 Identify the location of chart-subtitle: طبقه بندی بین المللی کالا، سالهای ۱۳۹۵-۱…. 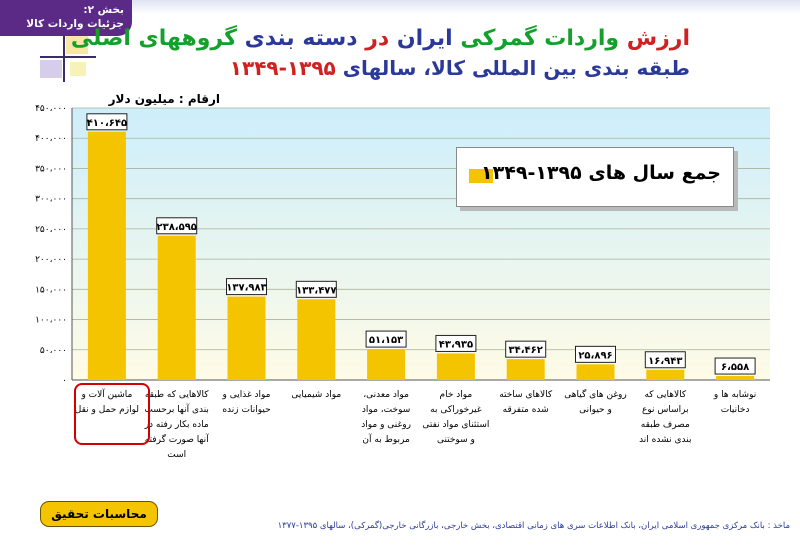
(405, 68).